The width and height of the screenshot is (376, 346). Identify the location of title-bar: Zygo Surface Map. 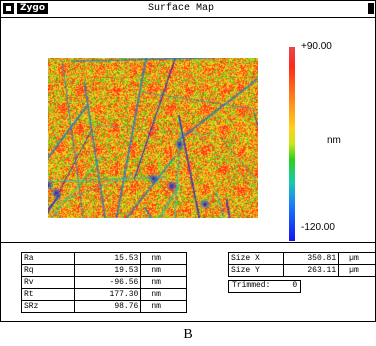
(188, 9).